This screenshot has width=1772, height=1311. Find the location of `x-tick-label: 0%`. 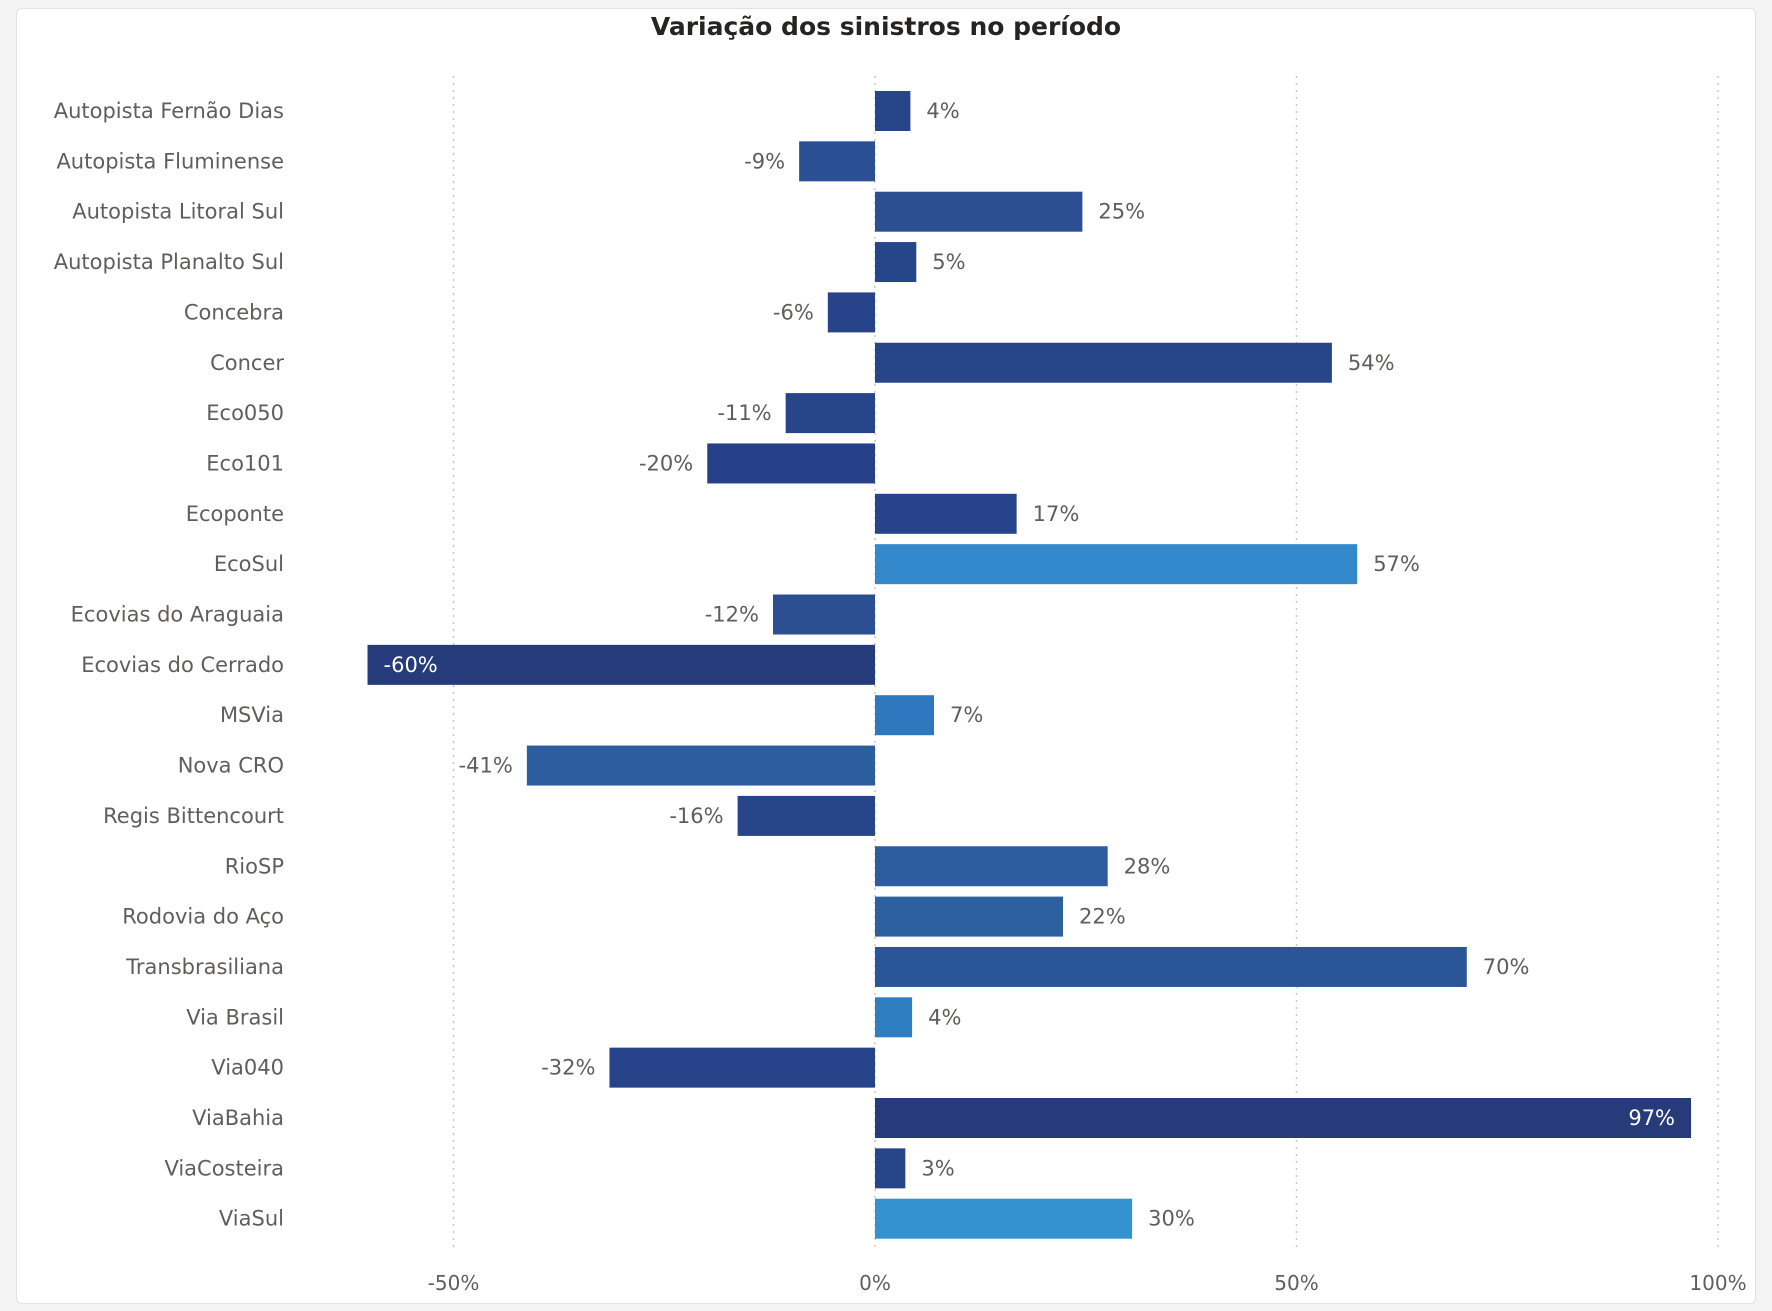

x-tick-label: 0% is located at coordinates (875, 1283).